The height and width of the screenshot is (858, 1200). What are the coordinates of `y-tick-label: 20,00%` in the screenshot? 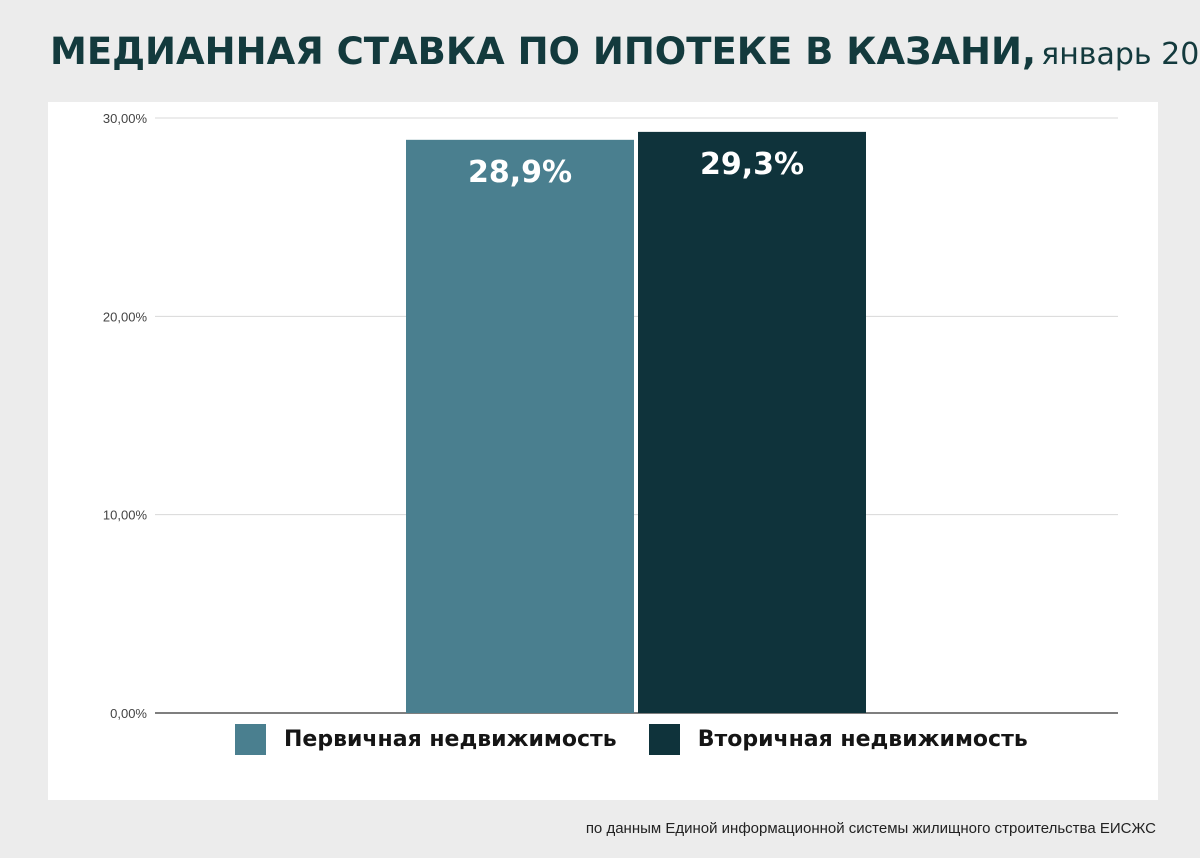 It's located at (125, 316).